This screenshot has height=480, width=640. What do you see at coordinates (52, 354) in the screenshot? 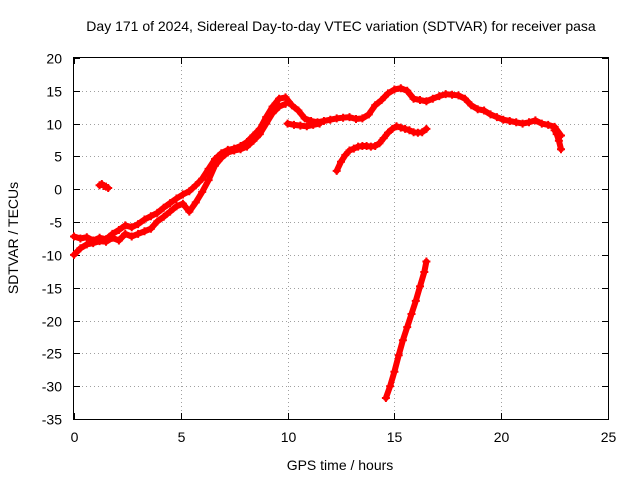
I see `y-tick-label: -25` at bounding box center [52, 354].